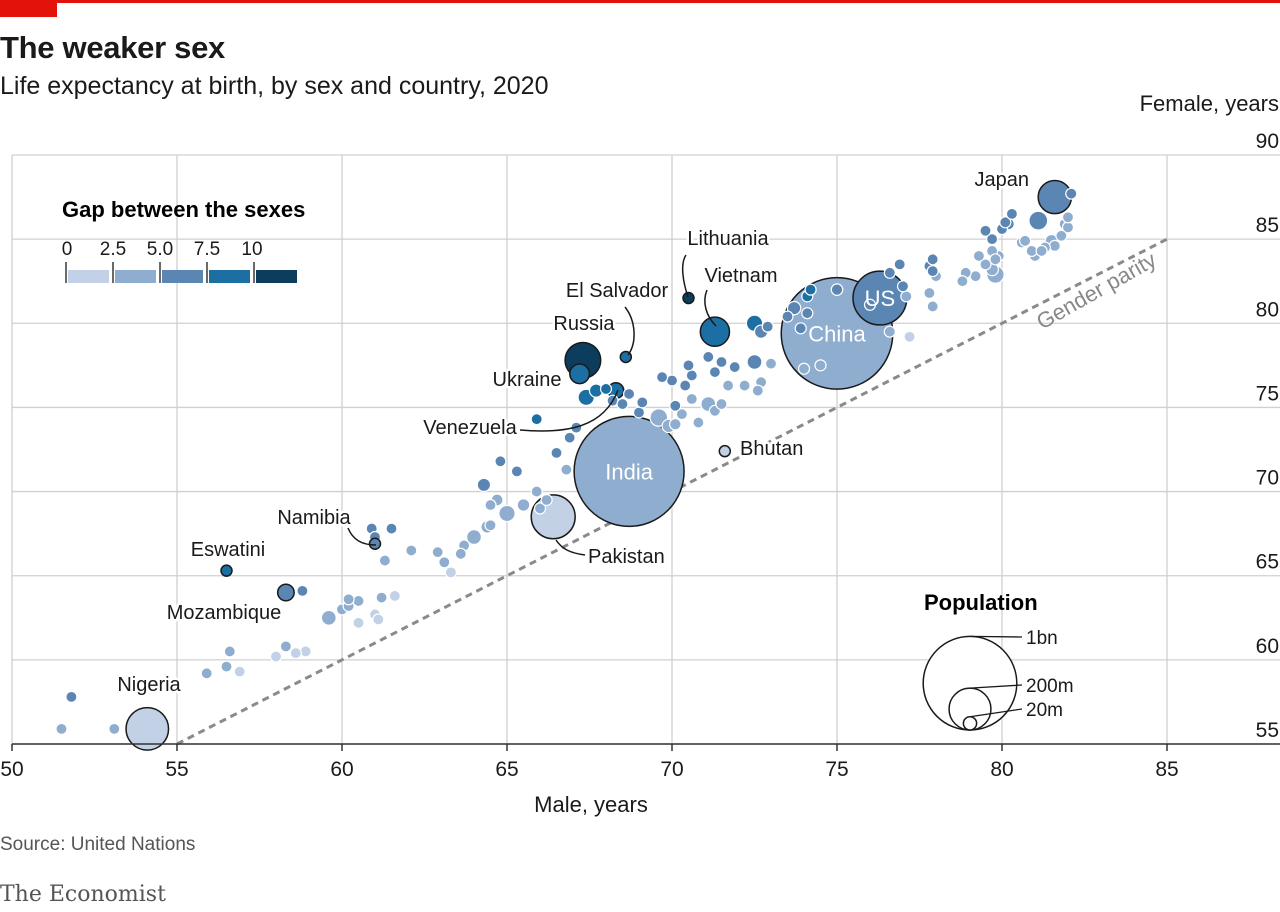  I want to click on point-lithuania, so click(688, 298).